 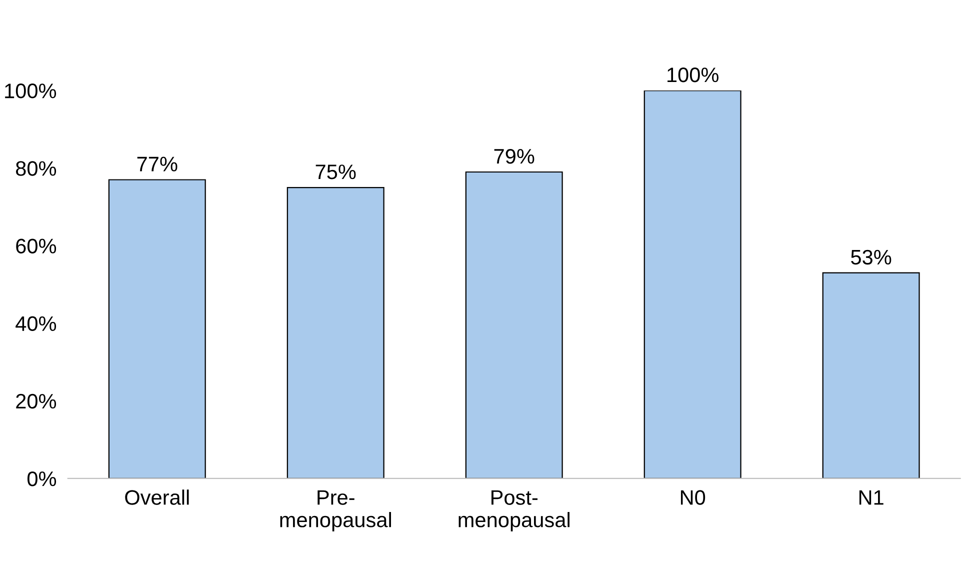 What do you see at coordinates (514, 156) in the screenshot?
I see `data-label: 79%` at bounding box center [514, 156].